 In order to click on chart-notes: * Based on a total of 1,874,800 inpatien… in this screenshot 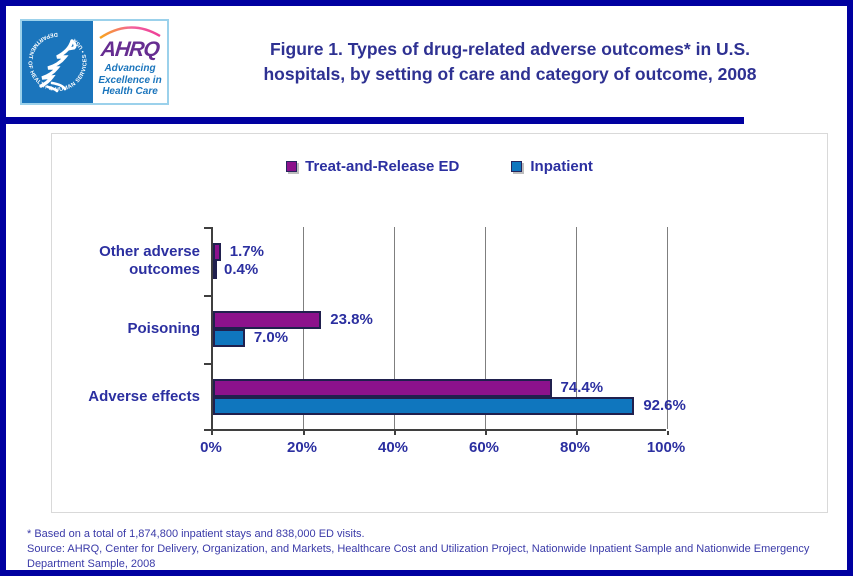, I will do `click(430, 549)`.